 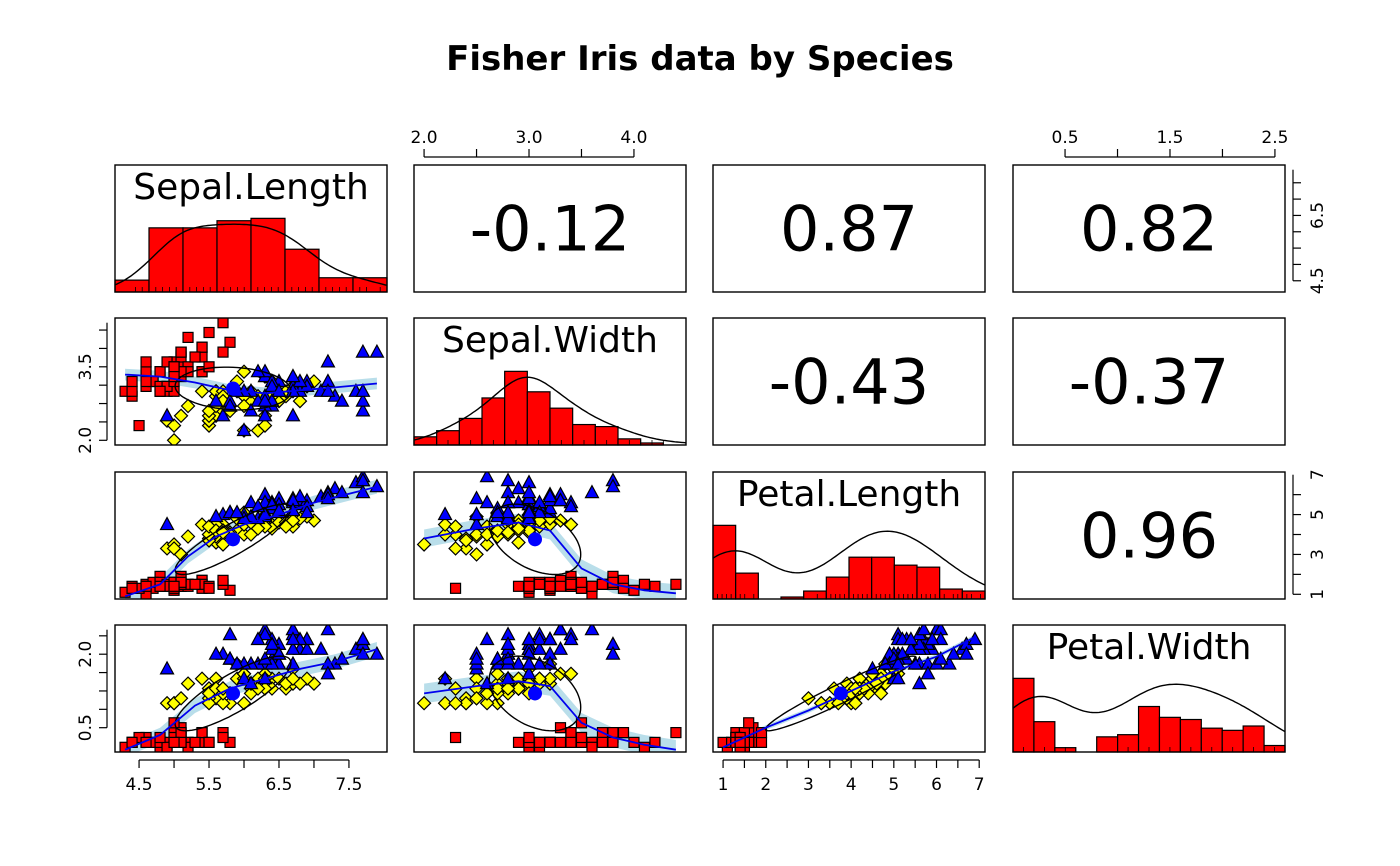 What do you see at coordinates (139, 785) in the screenshot?
I see `tick-label: 4.5` at bounding box center [139, 785].